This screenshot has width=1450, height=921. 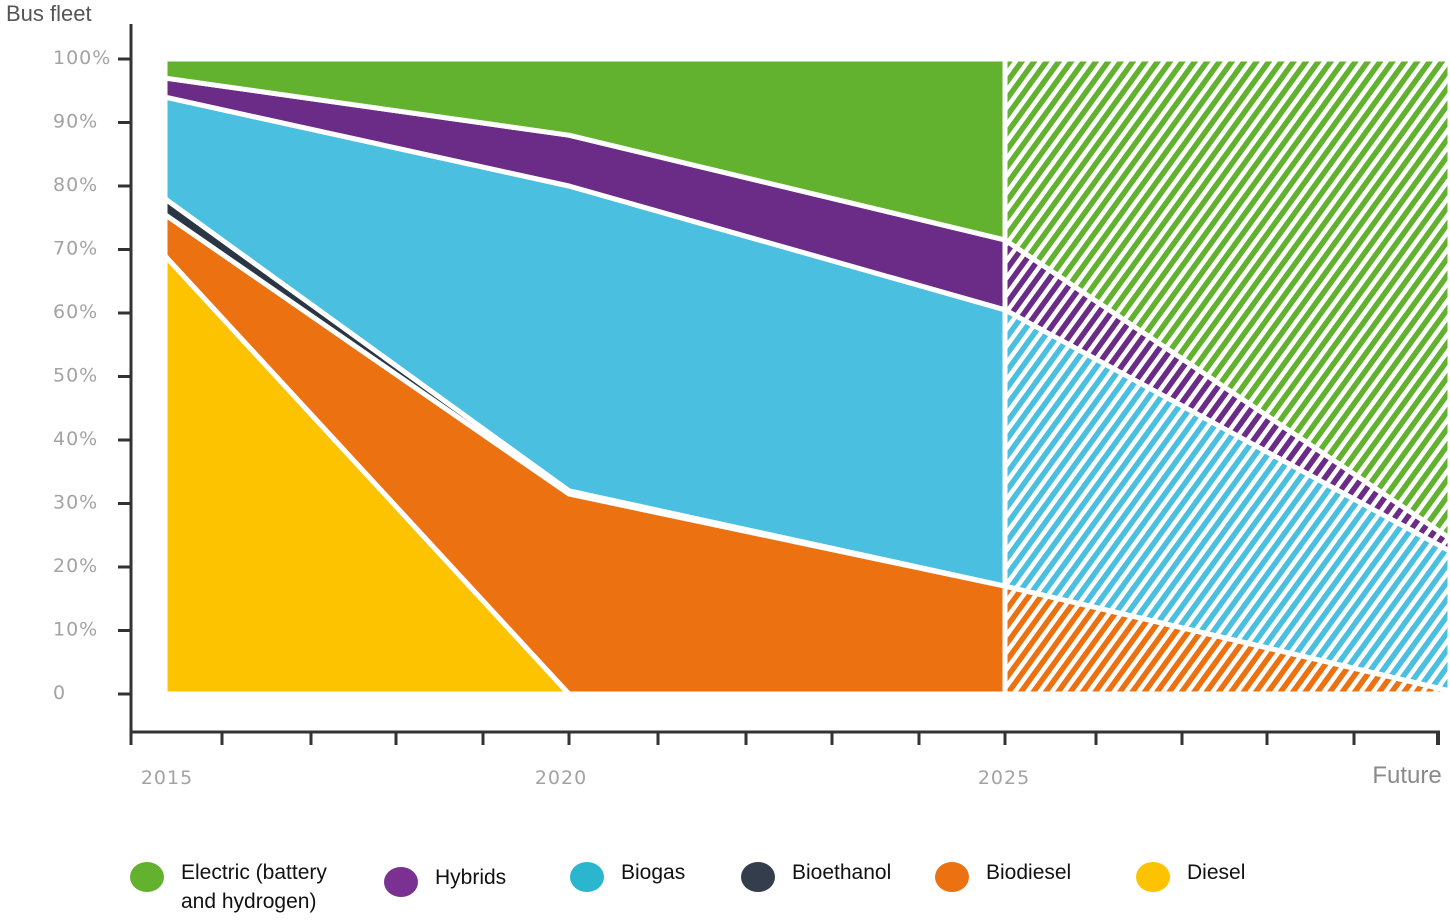 I want to click on y-tick-label: 80%, so click(x=75, y=185).